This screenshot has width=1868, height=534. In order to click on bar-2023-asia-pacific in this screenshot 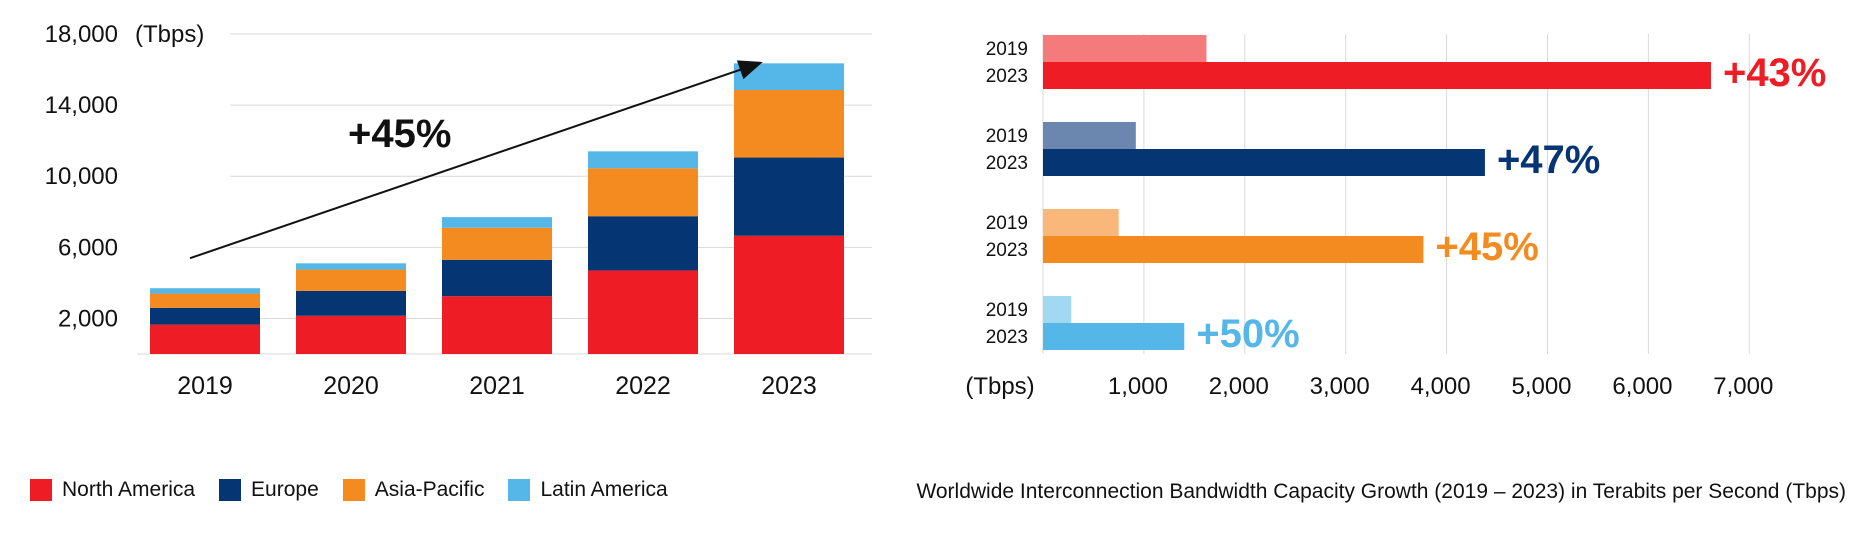, I will do `click(1233, 249)`.